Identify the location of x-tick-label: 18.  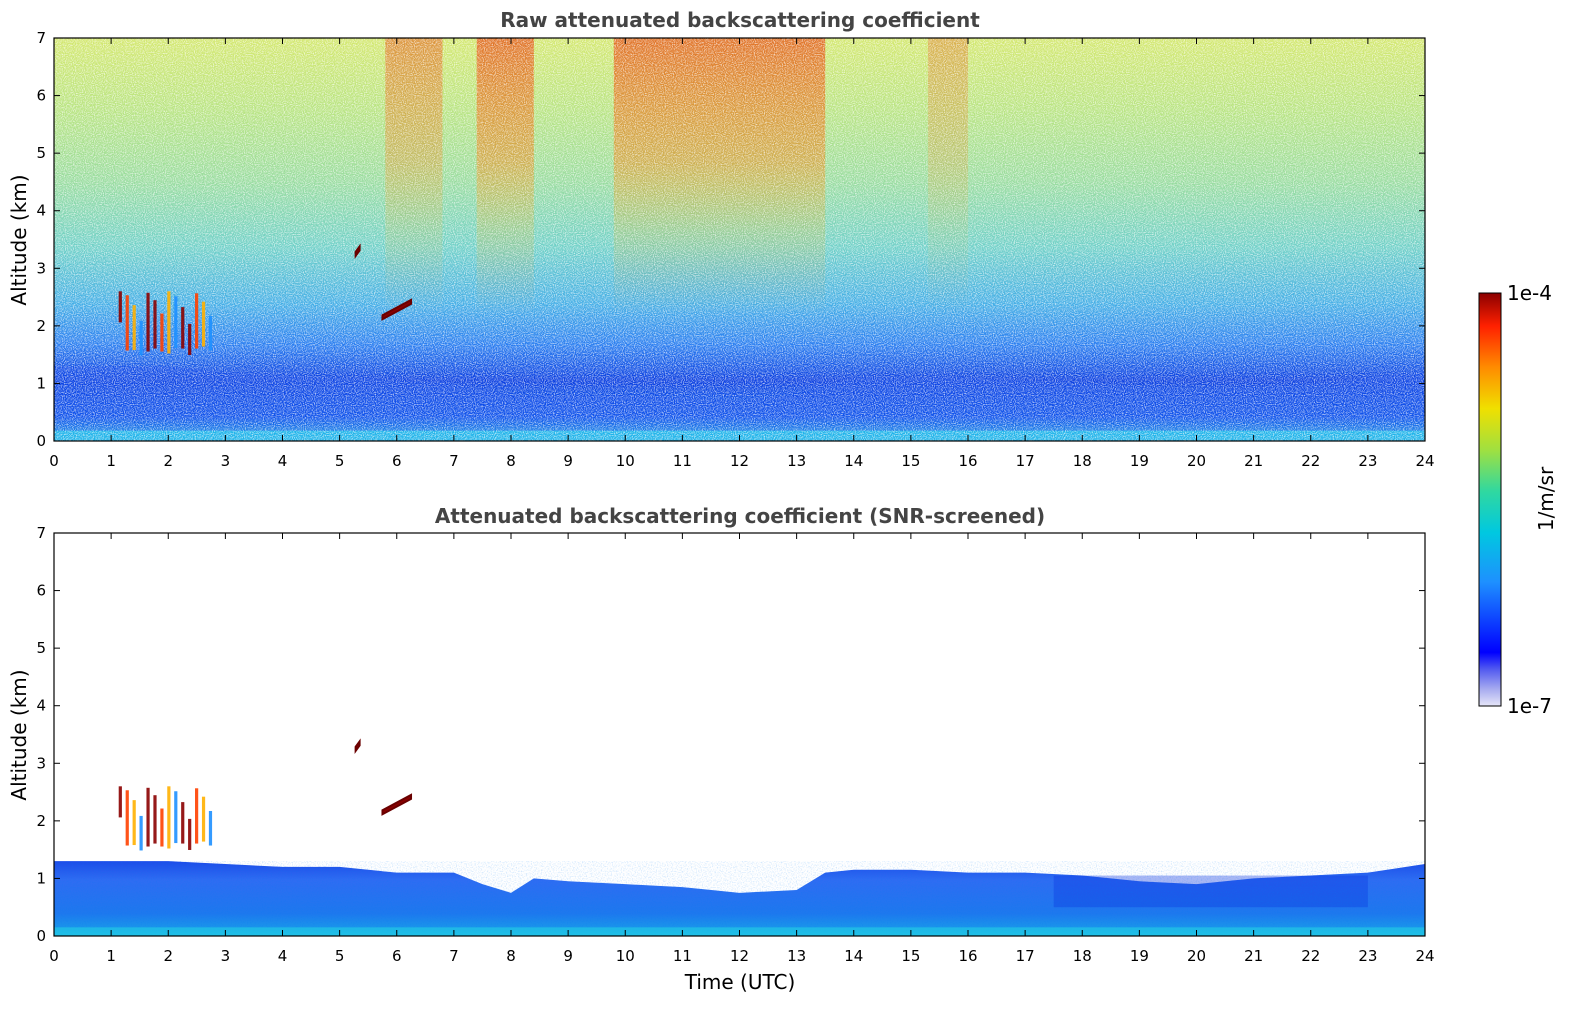
(1082, 956).